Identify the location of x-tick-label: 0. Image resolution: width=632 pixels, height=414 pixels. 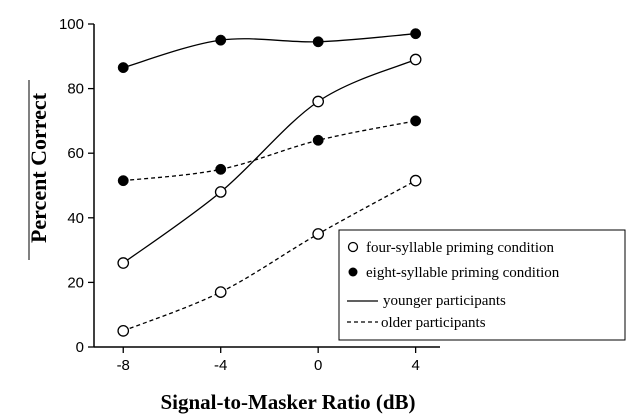
(318, 365).